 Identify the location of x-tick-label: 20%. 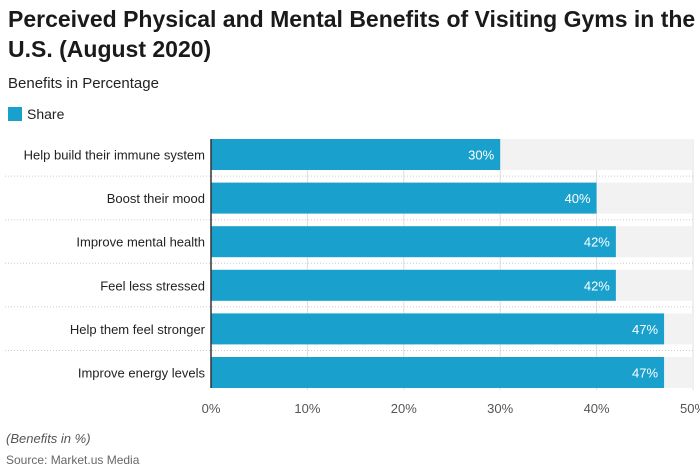
(404, 408).